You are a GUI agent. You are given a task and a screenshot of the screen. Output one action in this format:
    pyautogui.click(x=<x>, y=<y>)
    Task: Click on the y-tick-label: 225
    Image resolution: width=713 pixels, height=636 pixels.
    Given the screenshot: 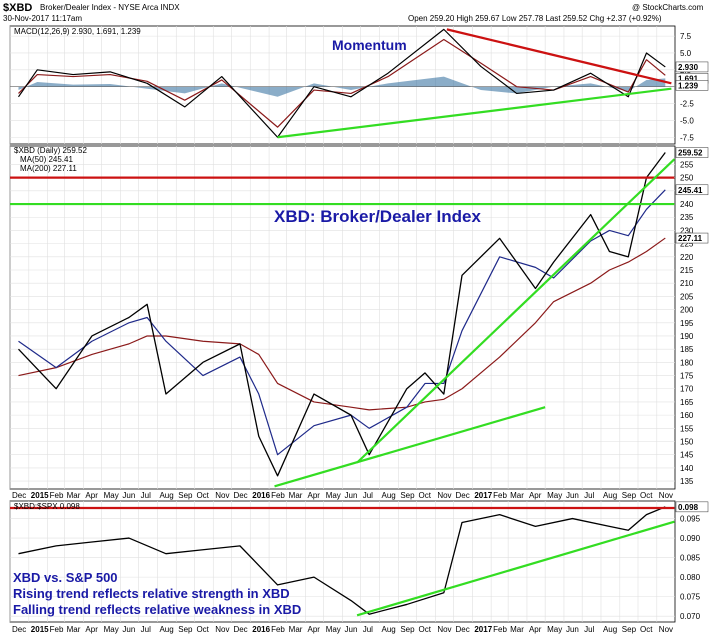 What is the action you would take?
    pyautogui.click(x=687, y=244)
    